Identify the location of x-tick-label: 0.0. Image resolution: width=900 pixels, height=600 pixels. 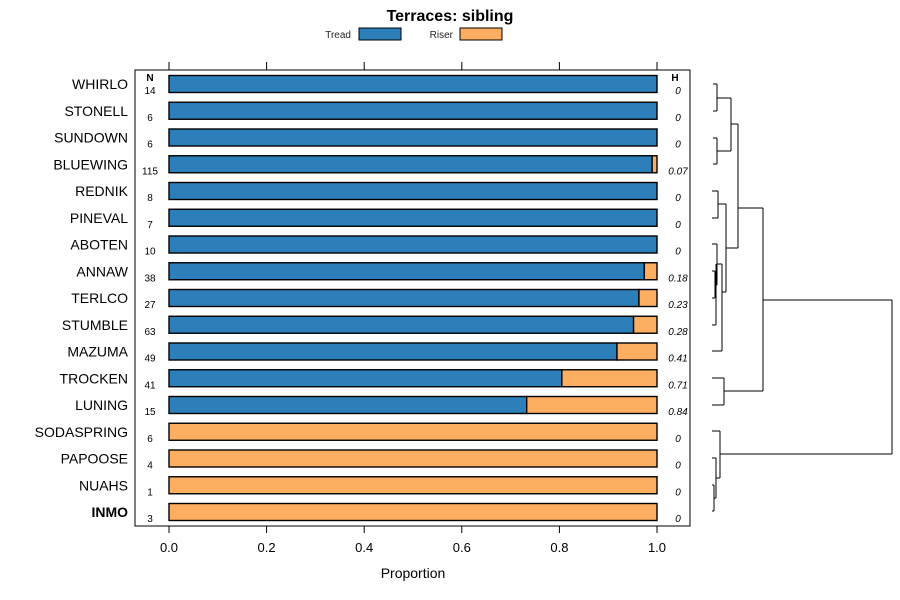
(169, 547).